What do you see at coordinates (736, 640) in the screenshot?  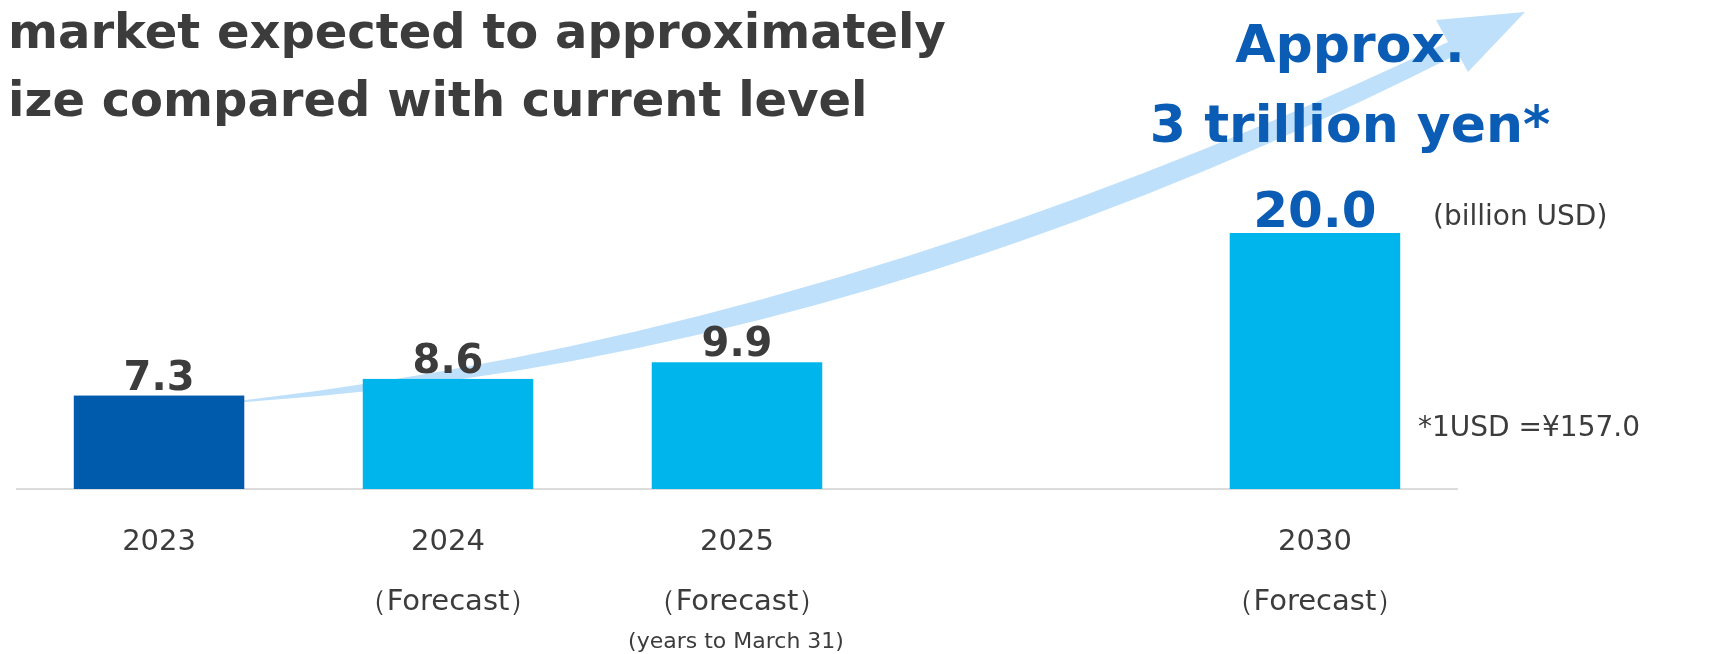 I see `text: (years to March 31)` at bounding box center [736, 640].